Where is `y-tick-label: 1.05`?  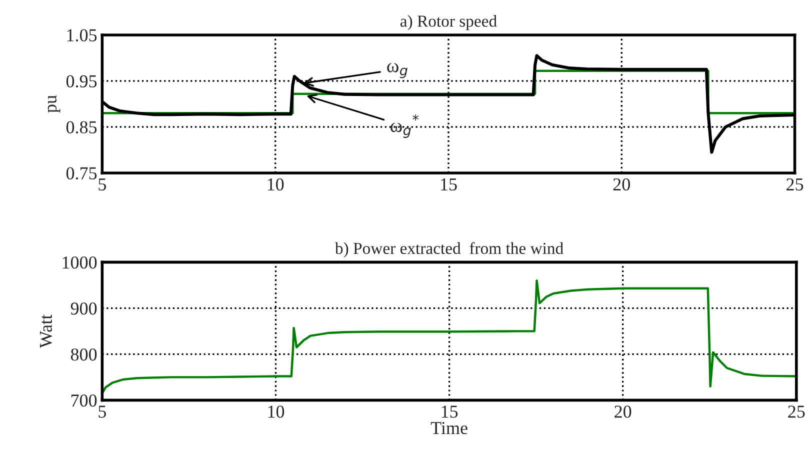
y-tick-label: 1.05 is located at coordinates (82, 35).